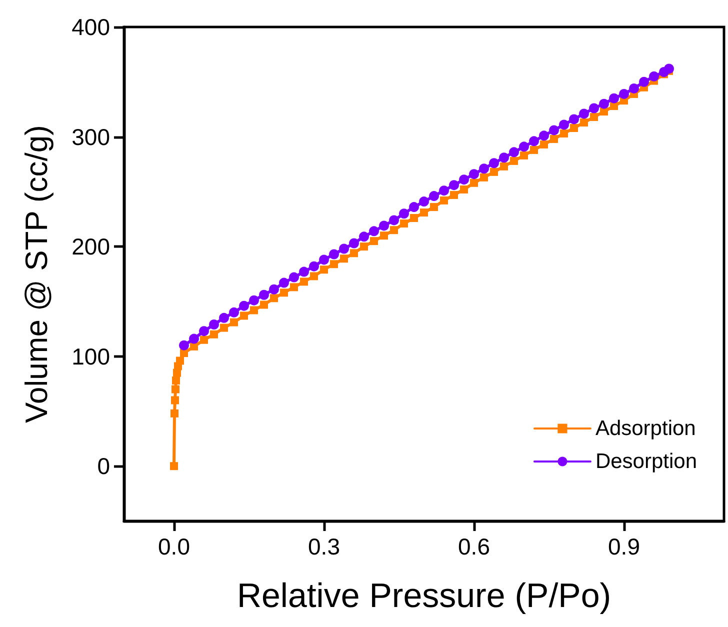  What do you see at coordinates (91, 356) in the screenshot?
I see `y-tick-label: 100` at bounding box center [91, 356].